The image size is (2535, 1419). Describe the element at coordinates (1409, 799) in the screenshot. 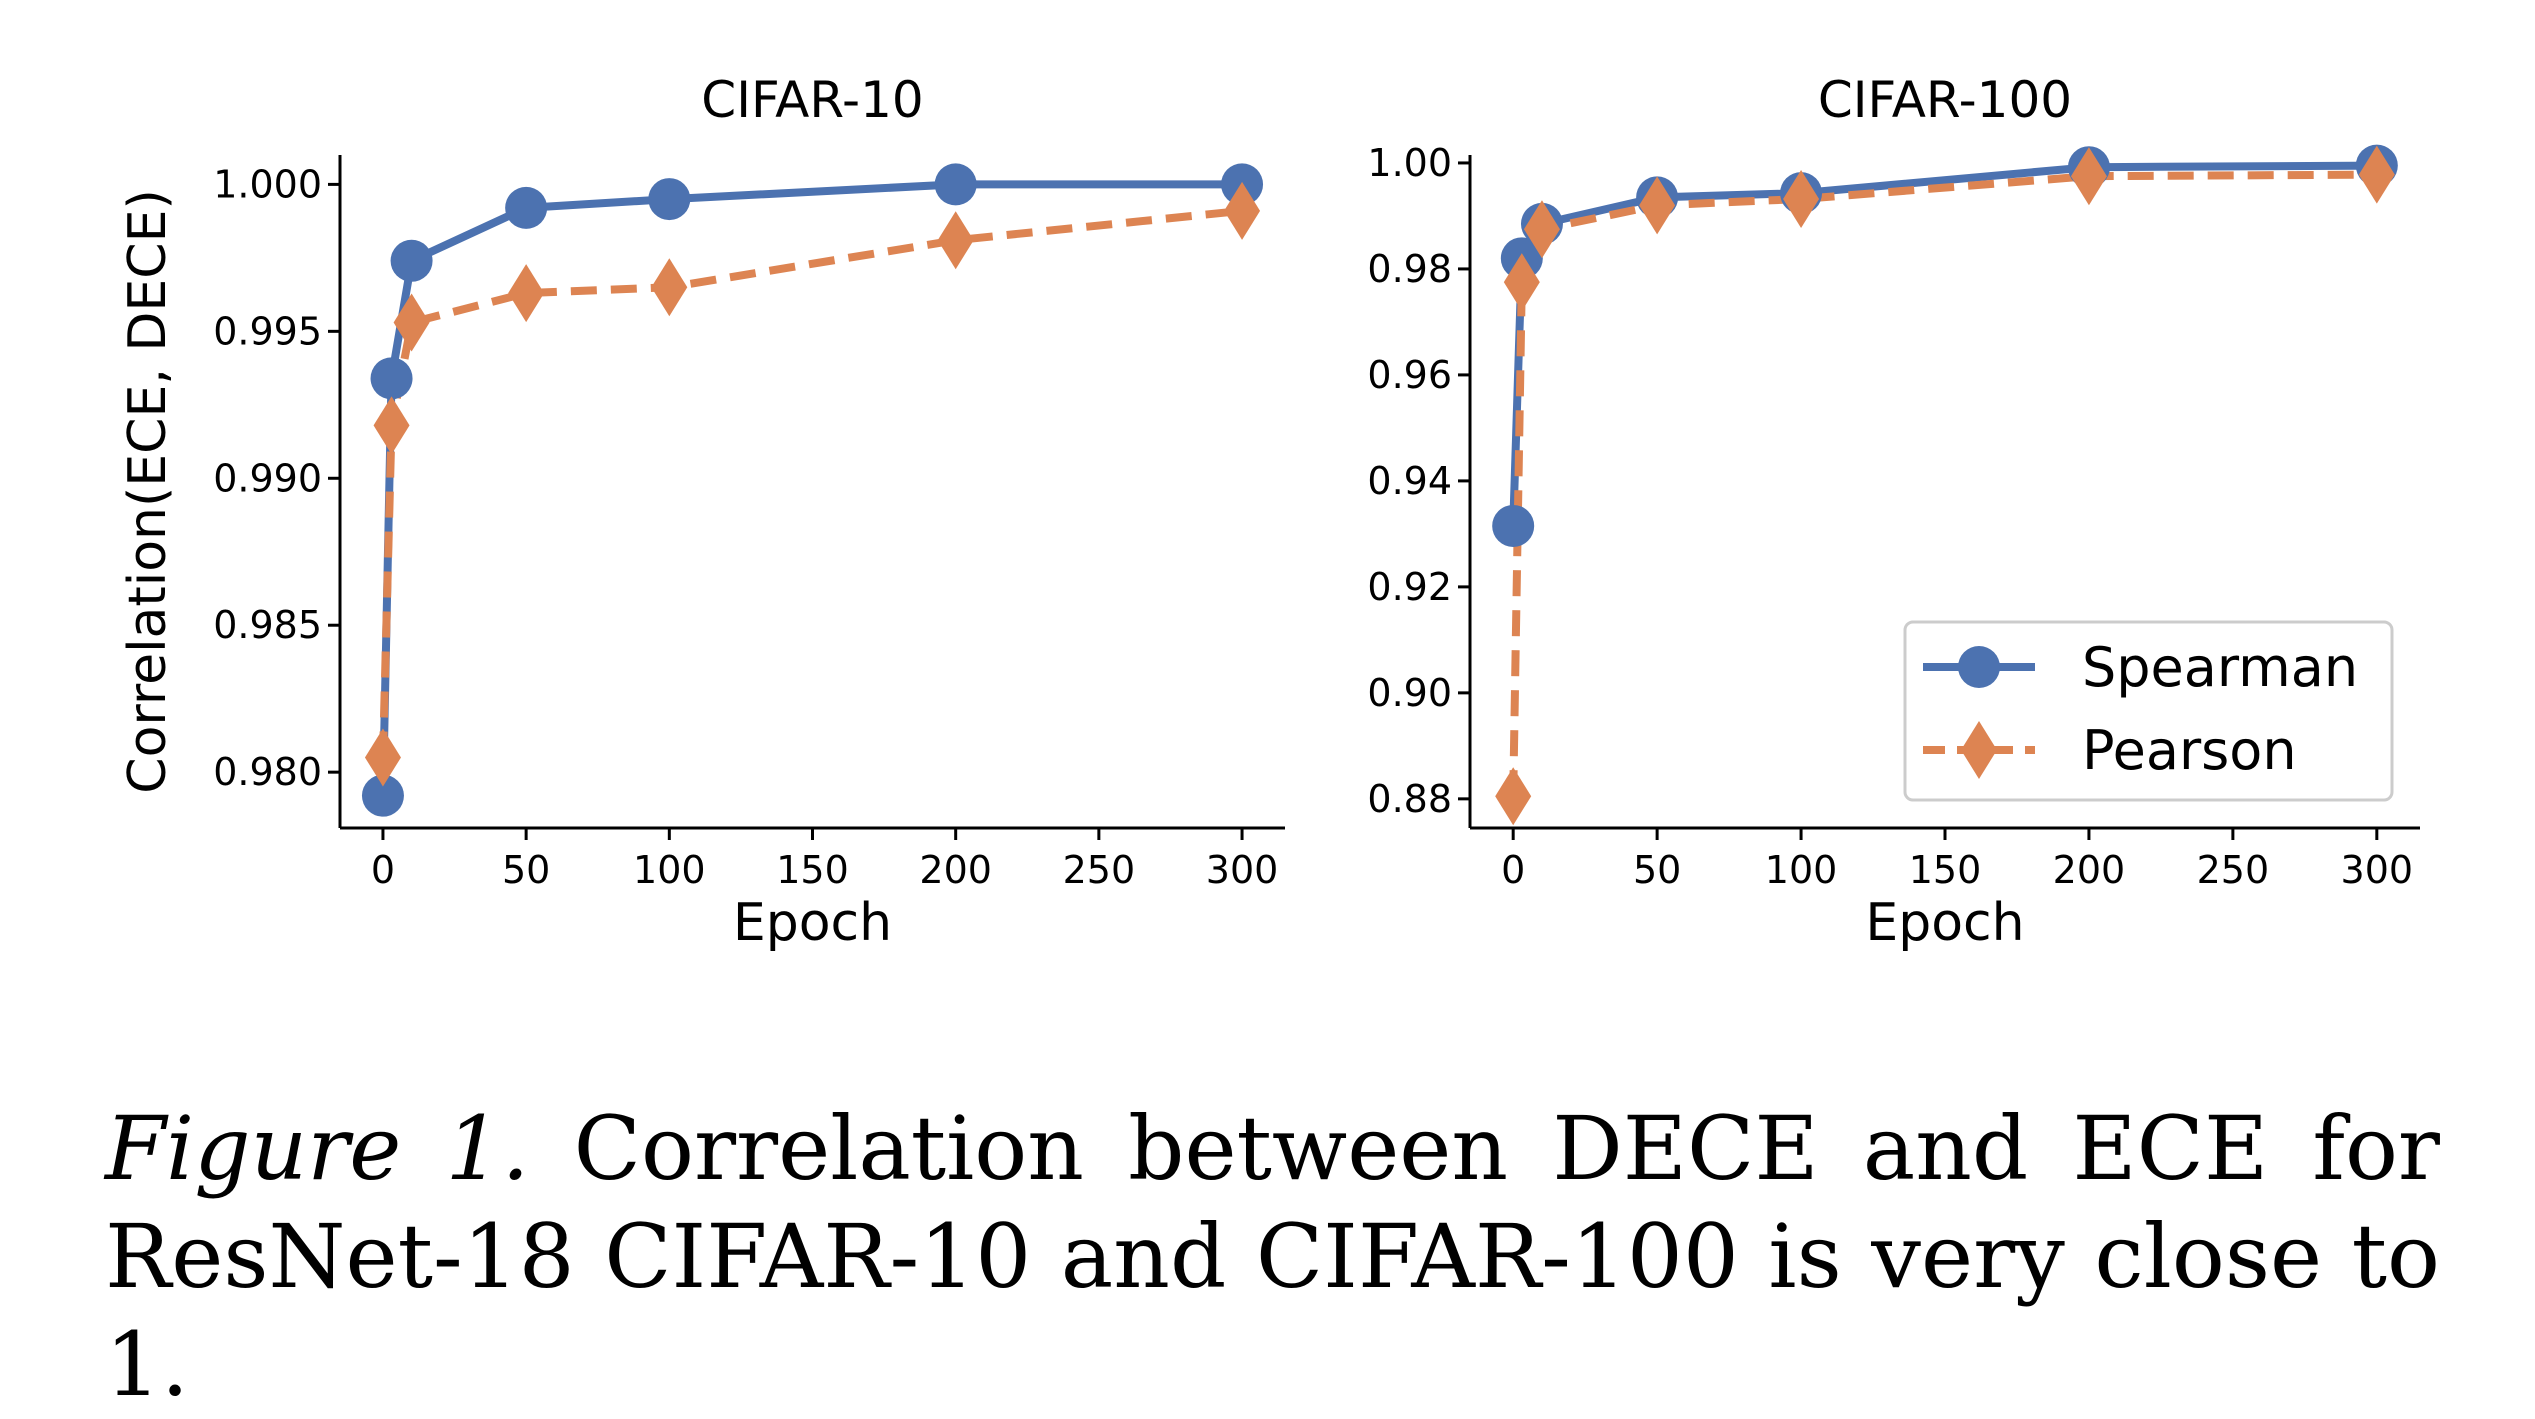

I see `y-tick-label: 0.88` at that location.